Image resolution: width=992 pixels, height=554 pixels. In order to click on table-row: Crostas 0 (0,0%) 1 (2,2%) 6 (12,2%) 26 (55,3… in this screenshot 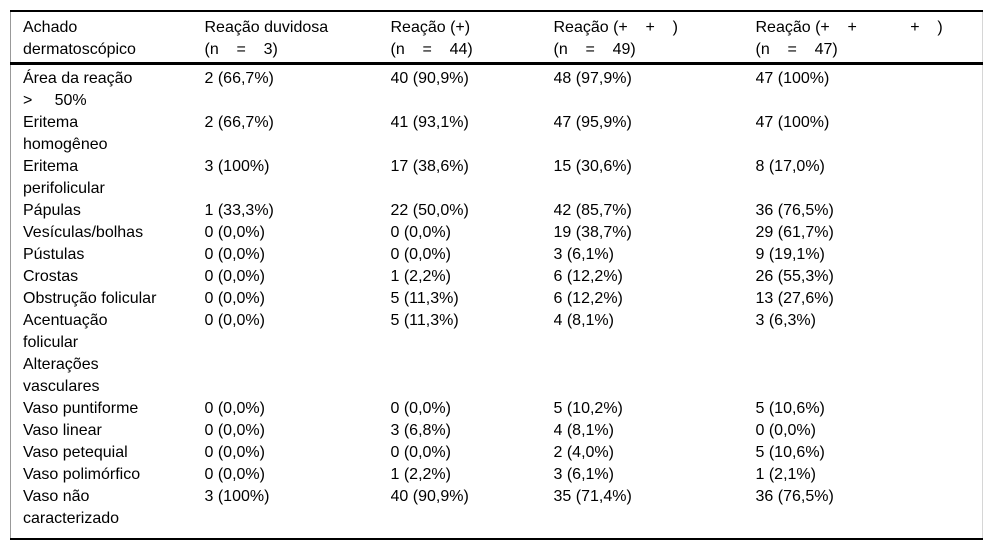, I will do `click(497, 277)`.